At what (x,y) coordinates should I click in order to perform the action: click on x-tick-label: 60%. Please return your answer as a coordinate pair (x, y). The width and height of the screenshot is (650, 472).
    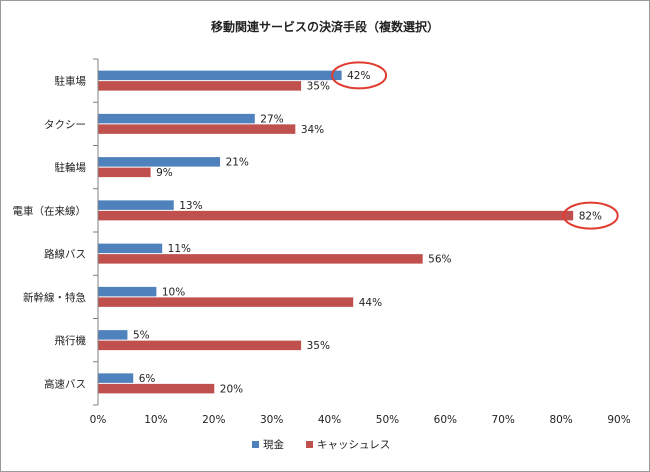
    Looking at the image, I should click on (445, 420).